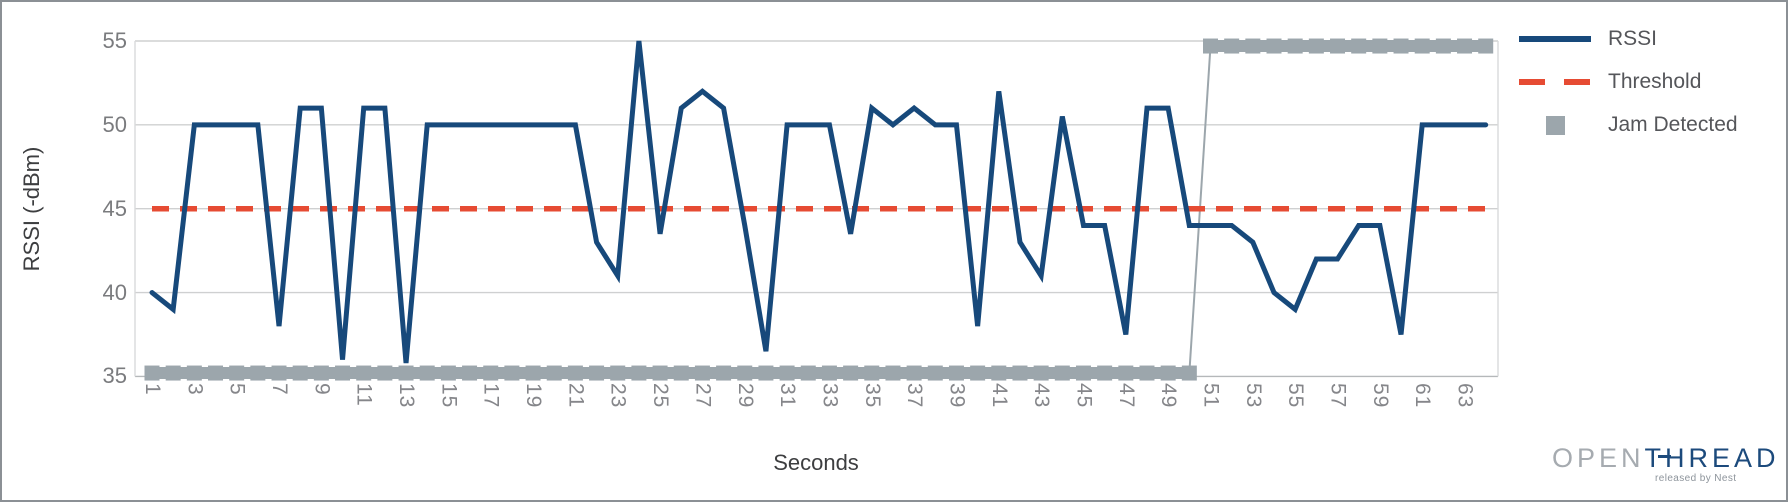  I want to click on x-tick-label: 21, so click(576, 396).